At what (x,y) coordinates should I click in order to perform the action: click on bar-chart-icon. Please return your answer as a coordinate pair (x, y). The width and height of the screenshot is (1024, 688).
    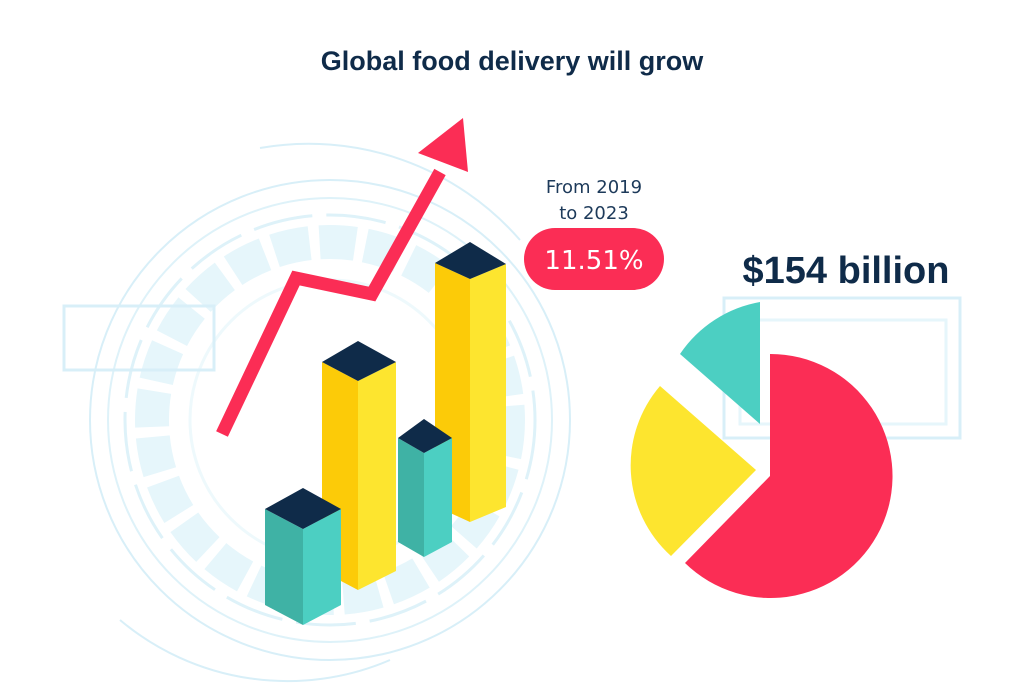
    Looking at the image, I should click on (385, 433).